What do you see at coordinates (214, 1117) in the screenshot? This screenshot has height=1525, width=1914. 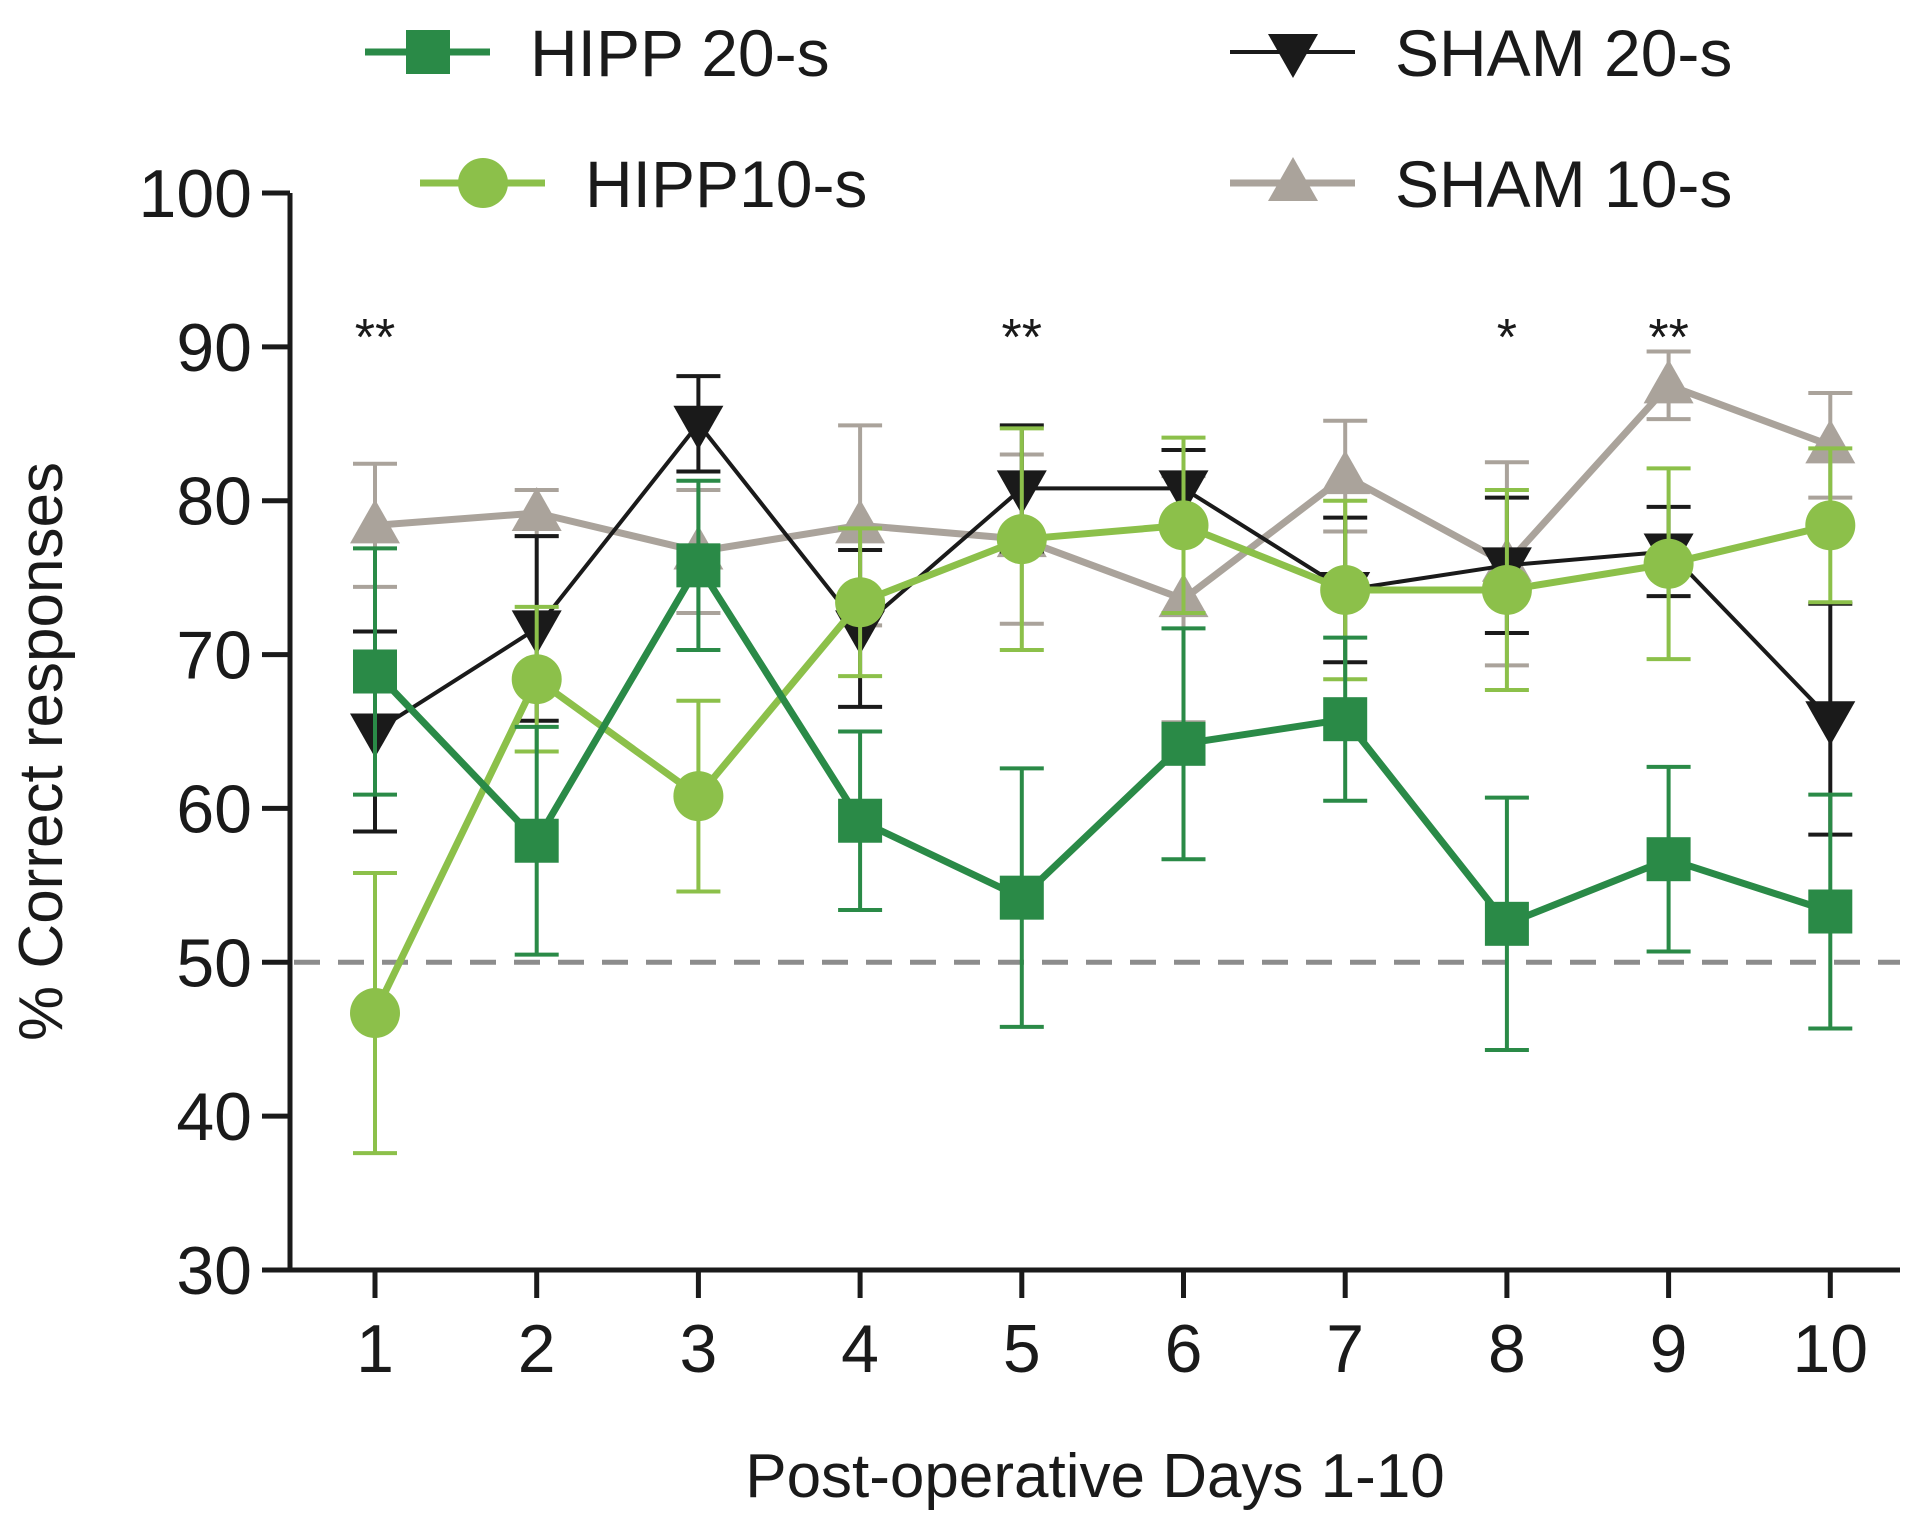 I see `y-tick-label: 40` at bounding box center [214, 1117].